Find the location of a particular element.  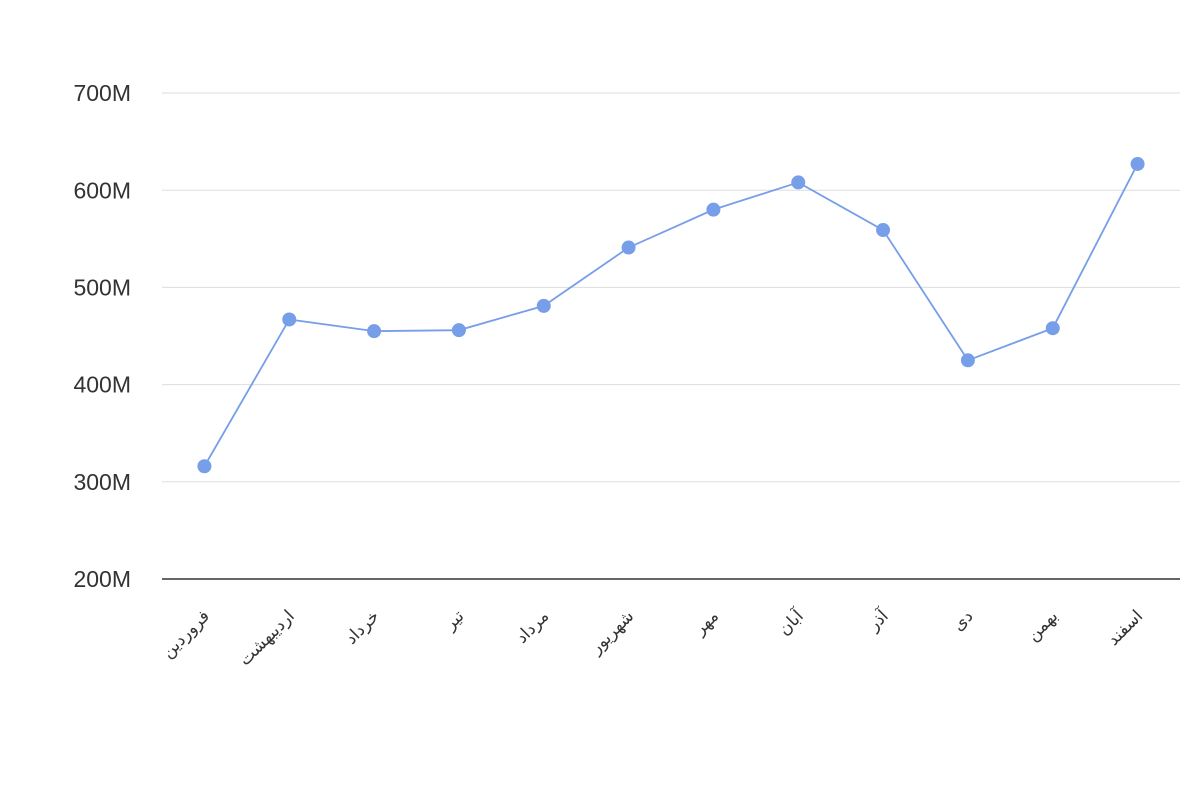

x-tick-label: تیر is located at coordinates (454, 620).